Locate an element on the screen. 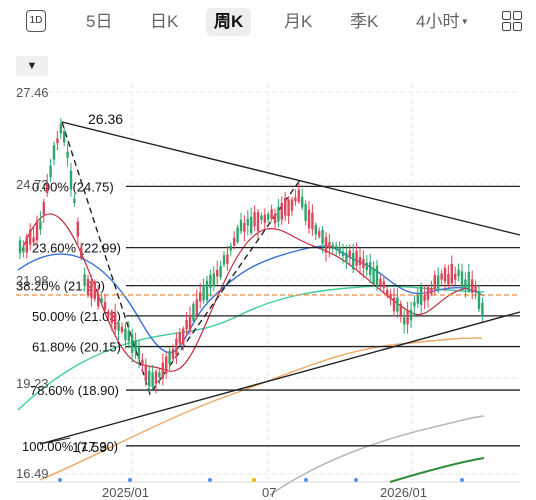  fib-label: 61.80% (20.15) is located at coordinates (76, 347).